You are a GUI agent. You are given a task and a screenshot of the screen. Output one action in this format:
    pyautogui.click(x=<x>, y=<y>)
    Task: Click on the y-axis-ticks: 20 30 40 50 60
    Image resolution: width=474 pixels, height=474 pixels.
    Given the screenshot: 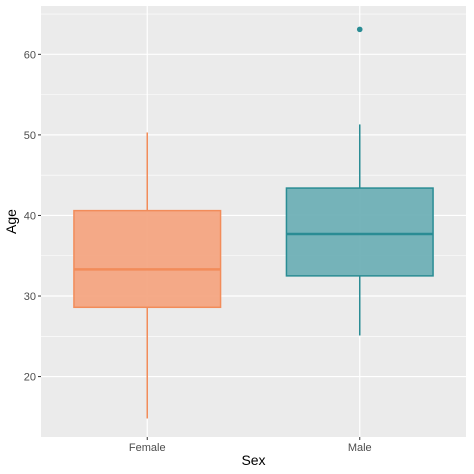 What is the action you would take?
    pyautogui.click(x=32, y=216)
    